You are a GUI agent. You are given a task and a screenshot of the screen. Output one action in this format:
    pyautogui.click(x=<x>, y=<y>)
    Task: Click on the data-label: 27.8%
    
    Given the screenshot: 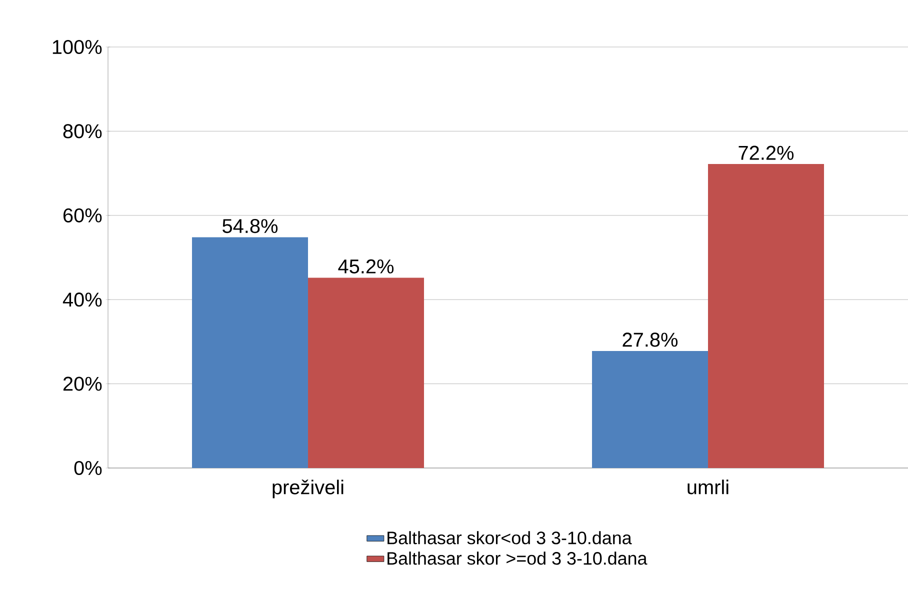 What is the action you would take?
    pyautogui.click(x=650, y=339)
    